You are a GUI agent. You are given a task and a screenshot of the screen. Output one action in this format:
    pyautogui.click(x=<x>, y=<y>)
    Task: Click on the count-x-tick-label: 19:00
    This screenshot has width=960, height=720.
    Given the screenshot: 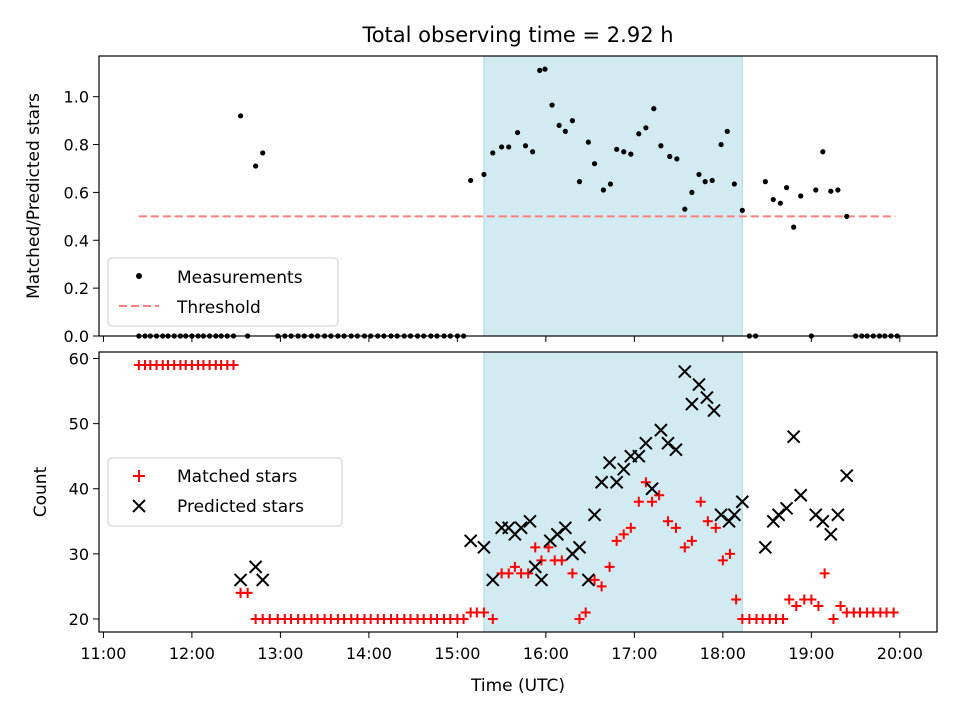 What is the action you would take?
    pyautogui.click(x=811, y=653)
    